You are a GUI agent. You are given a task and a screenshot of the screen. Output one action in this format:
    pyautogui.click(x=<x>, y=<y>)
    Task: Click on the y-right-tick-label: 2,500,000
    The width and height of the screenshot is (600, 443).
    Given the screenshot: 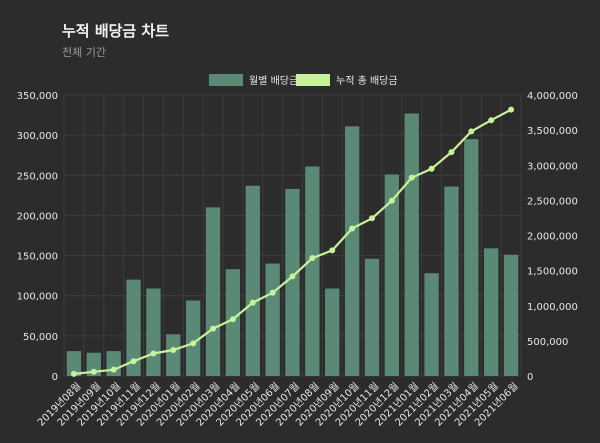 What is the action you would take?
    pyautogui.click(x=552, y=201)
    